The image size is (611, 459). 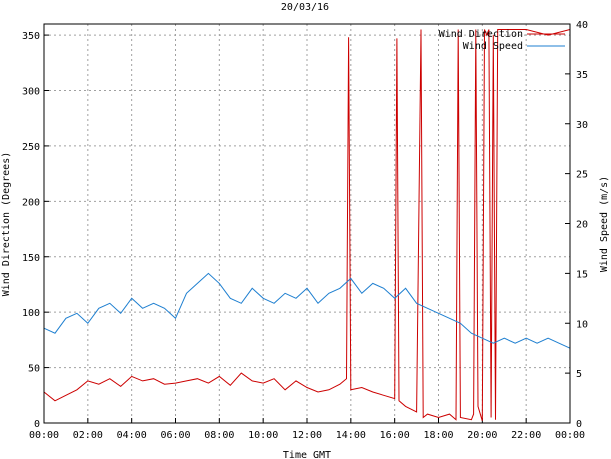 What do you see at coordinates (582, 225) in the screenshot?
I see `right-tick-label: 20` at bounding box center [582, 225].